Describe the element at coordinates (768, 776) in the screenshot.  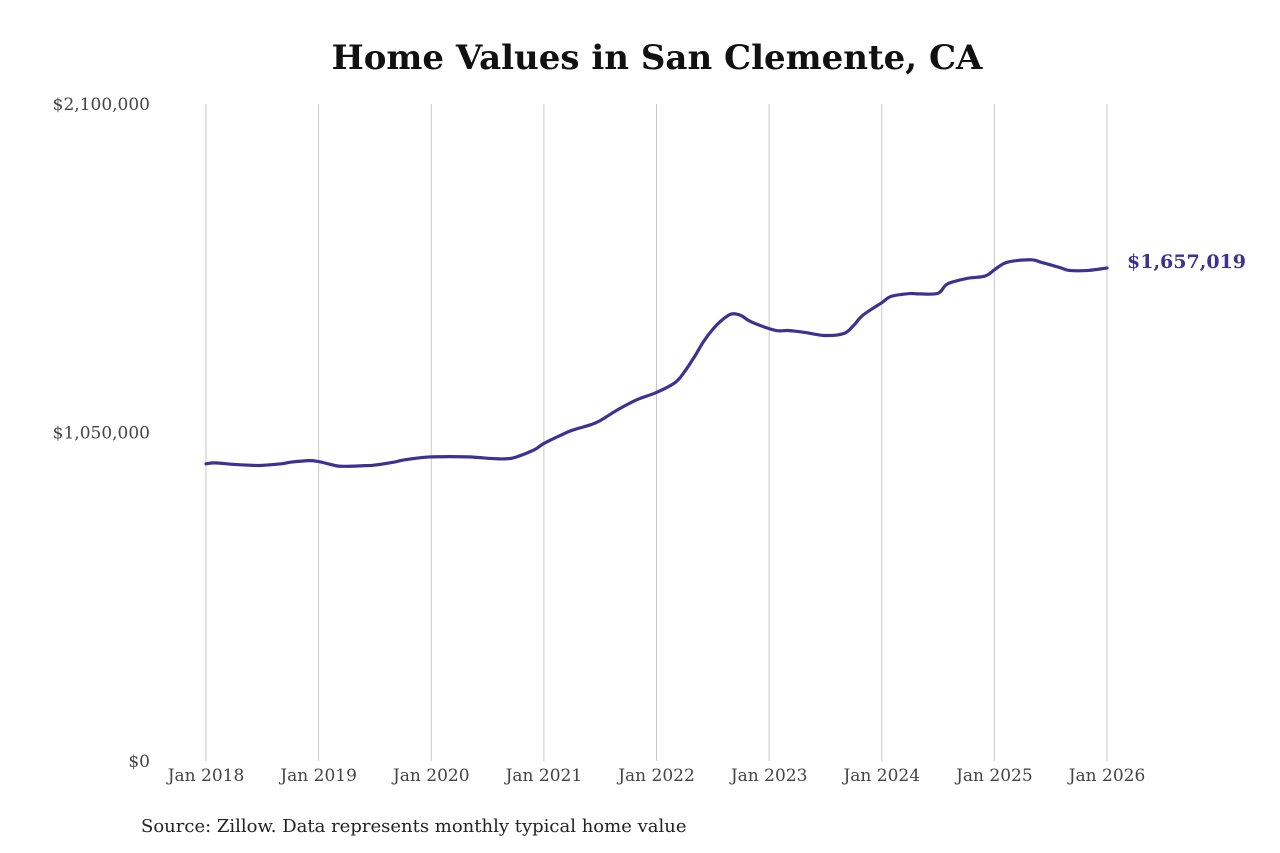
I see `x-tick-label-5: Jan 2023` at that location.